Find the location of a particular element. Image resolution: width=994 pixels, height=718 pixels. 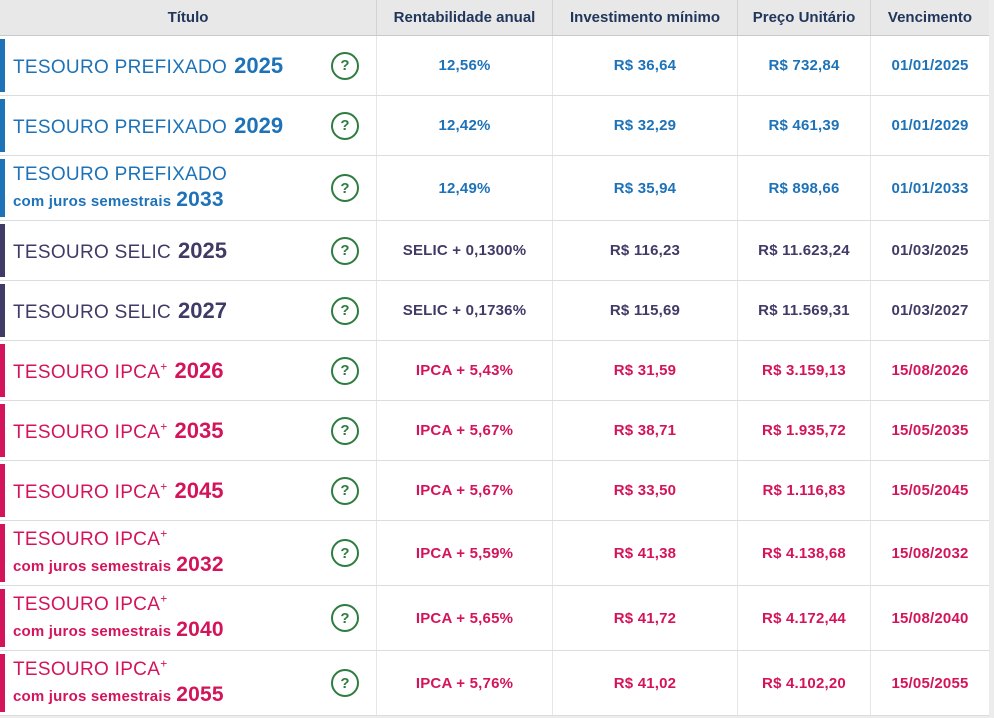

unit-price: R$ 1.116,83 is located at coordinates (803, 490).